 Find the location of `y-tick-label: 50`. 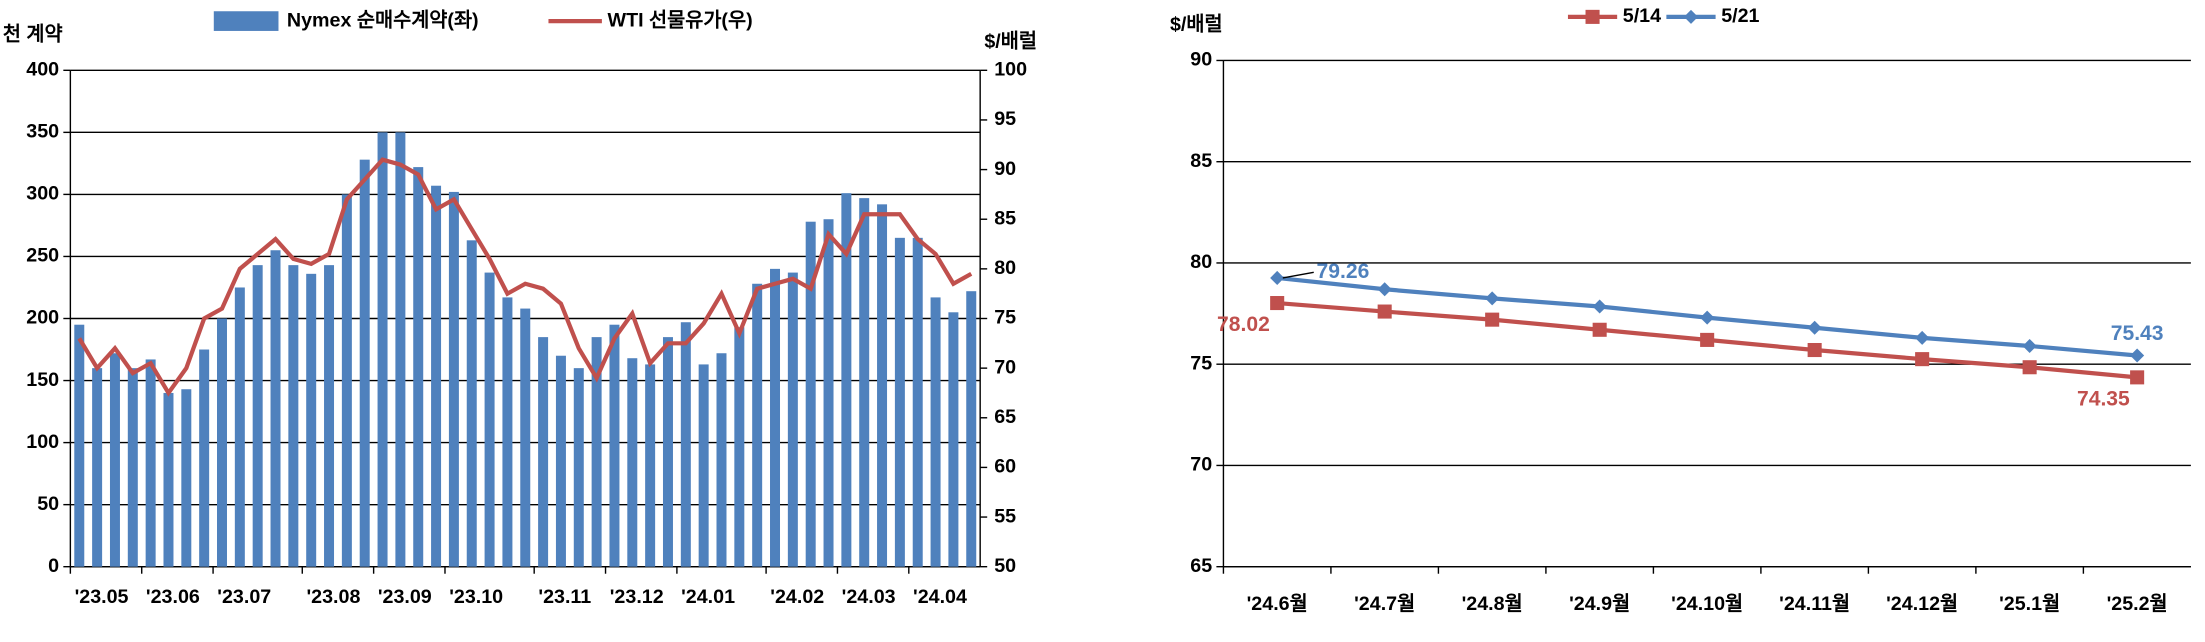

y-tick-label: 50 is located at coordinates (48, 504).